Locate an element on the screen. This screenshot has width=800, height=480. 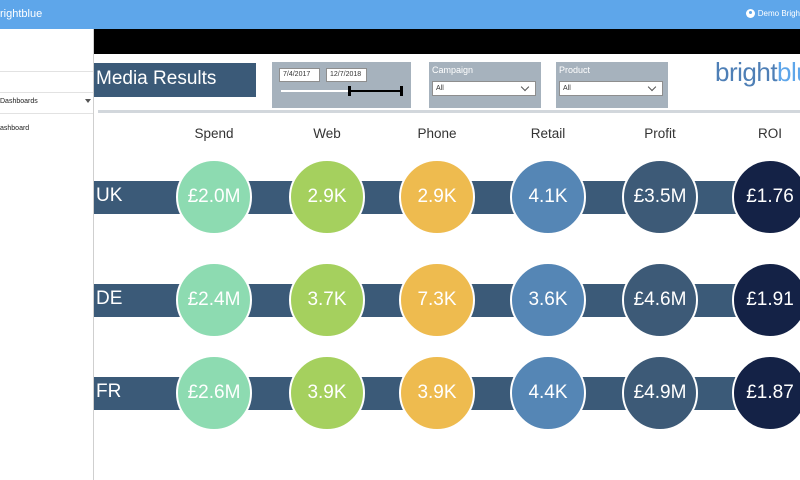
kpi-bubble-fr-profit: £4.9M is located at coordinates (660, 393).